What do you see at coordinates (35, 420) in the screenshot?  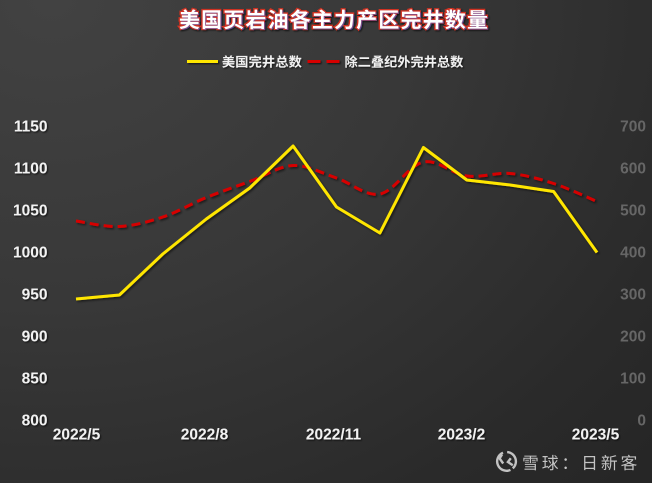 I see `svg-text: 800` at bounding box center [35, 420].